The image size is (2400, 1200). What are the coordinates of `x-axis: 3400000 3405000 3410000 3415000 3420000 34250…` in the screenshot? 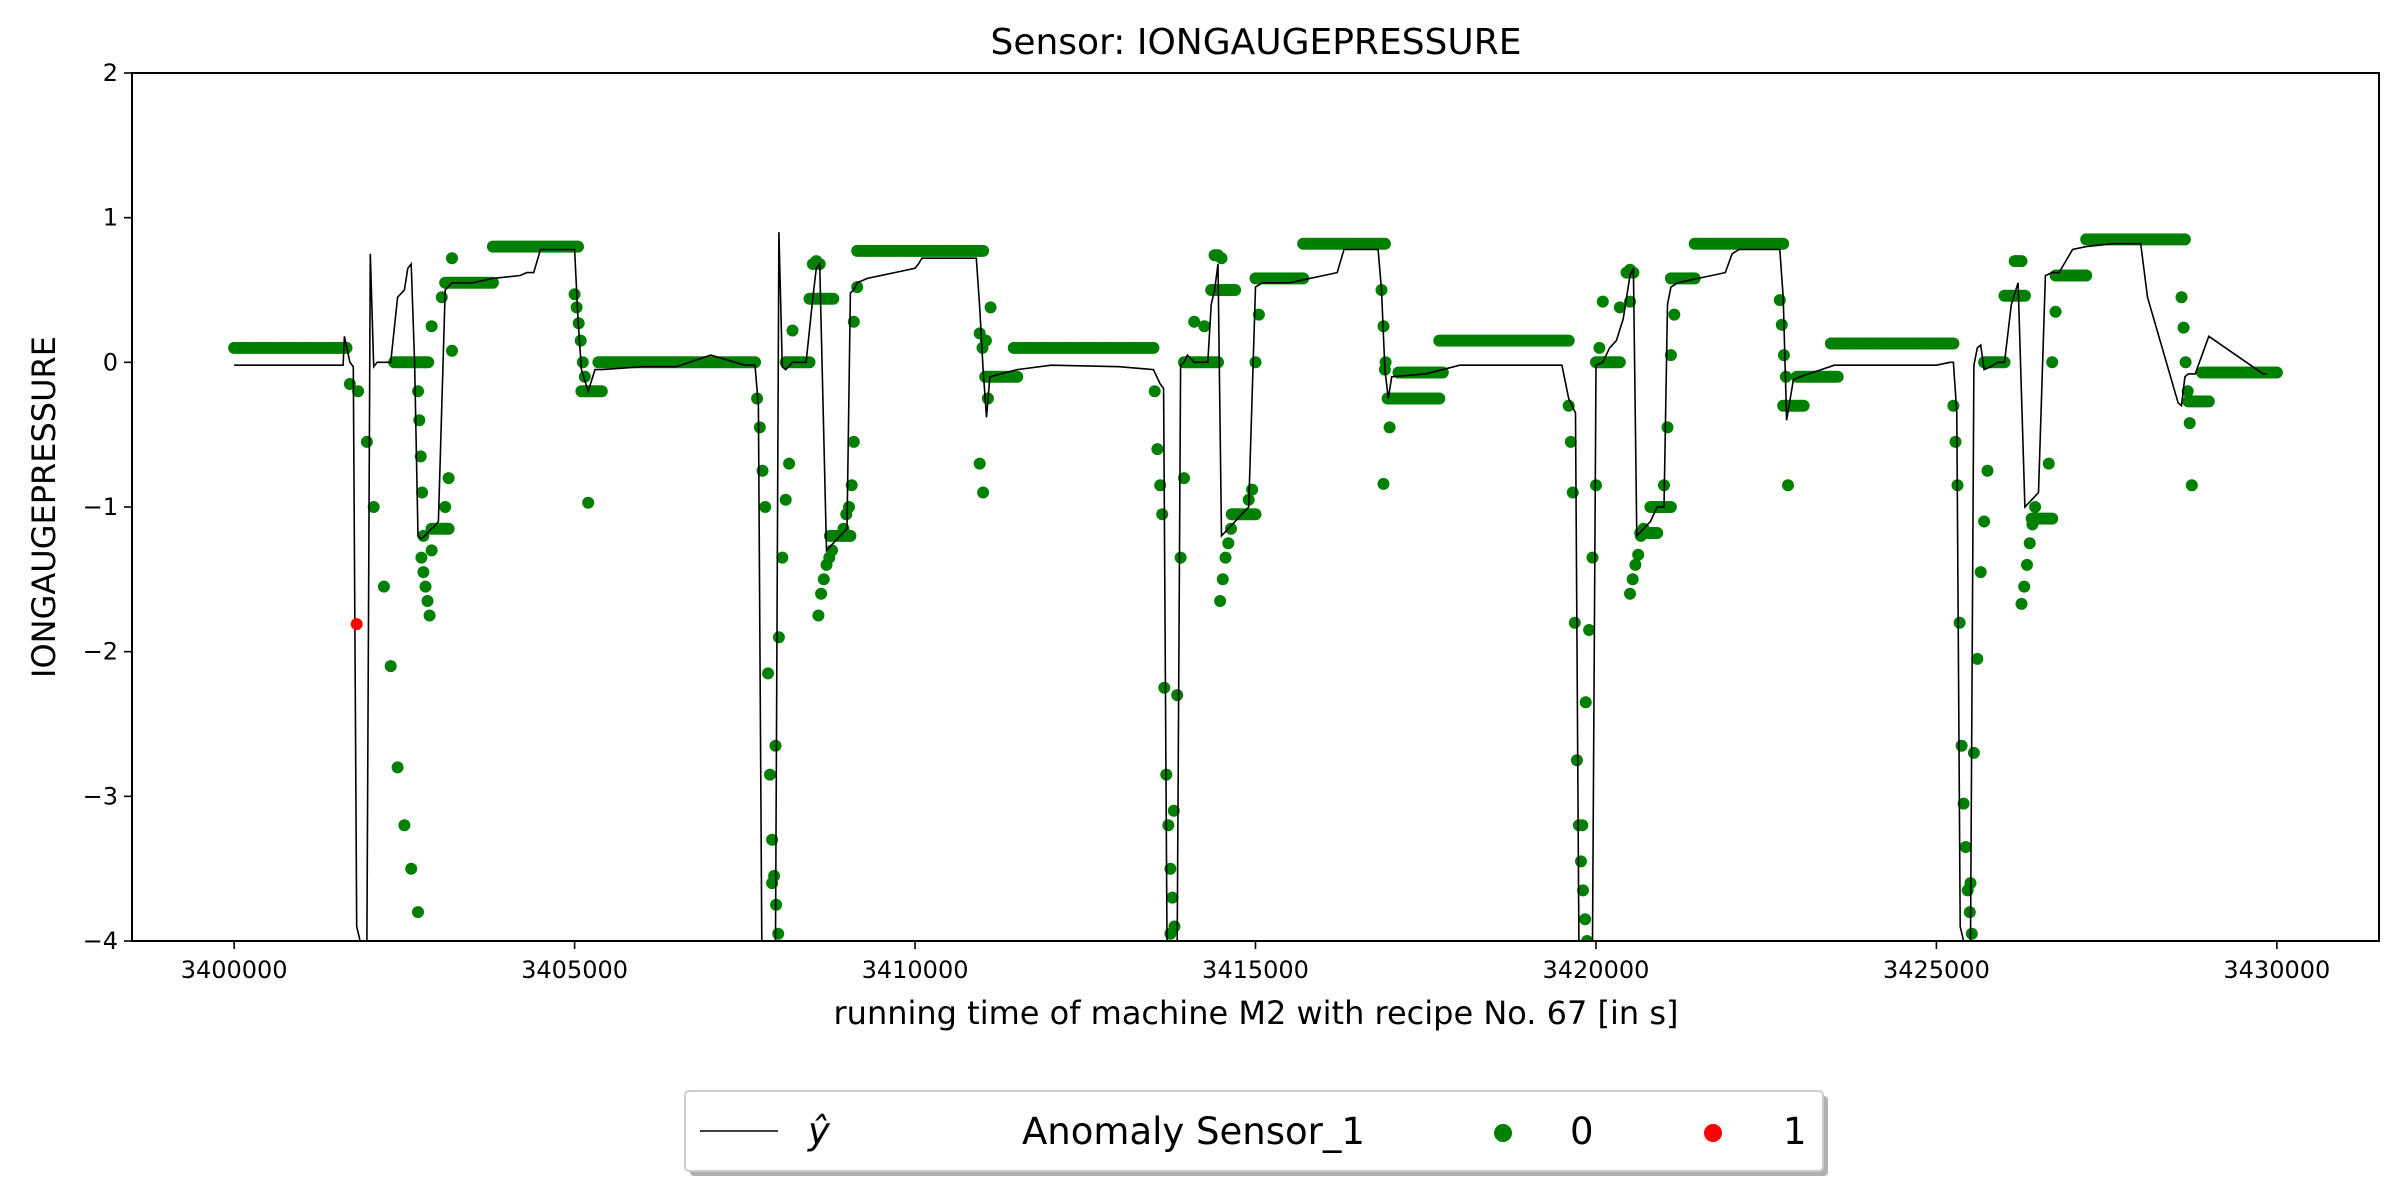 It's located at (1255, 962).